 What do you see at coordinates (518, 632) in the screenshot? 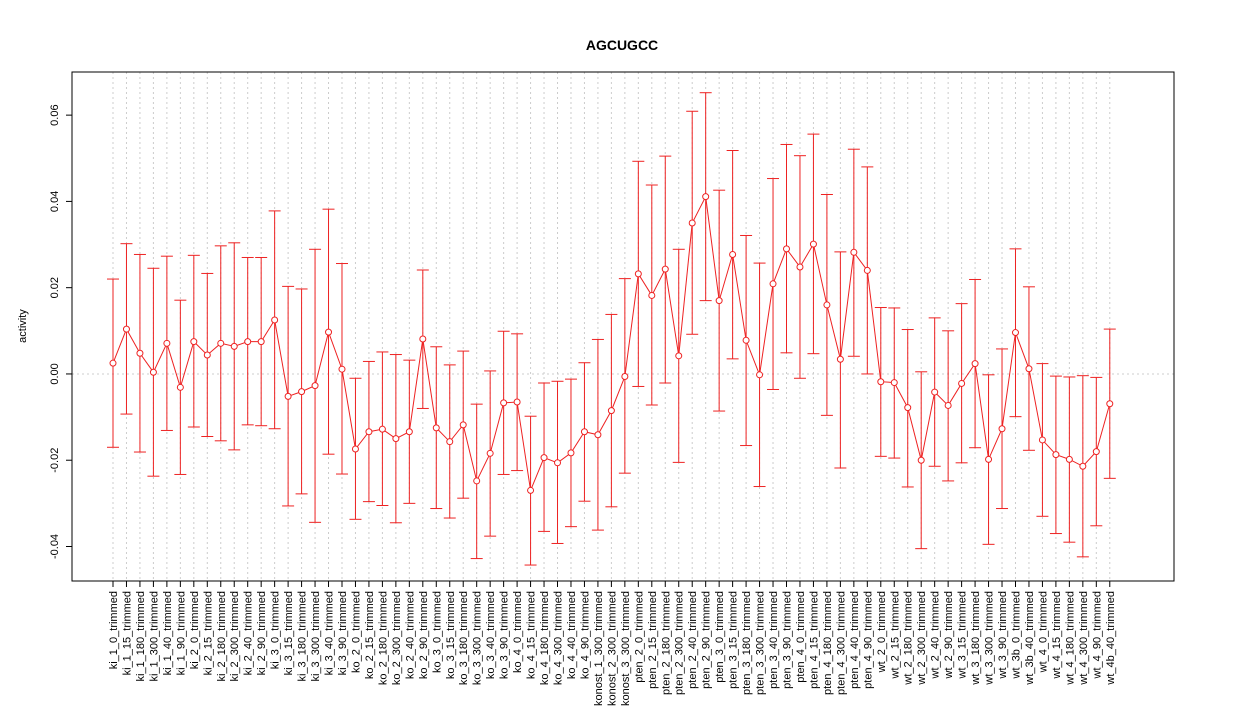
I see `x-tick-label: ko_4_0_trimmed` at bounding box center [518, 632].